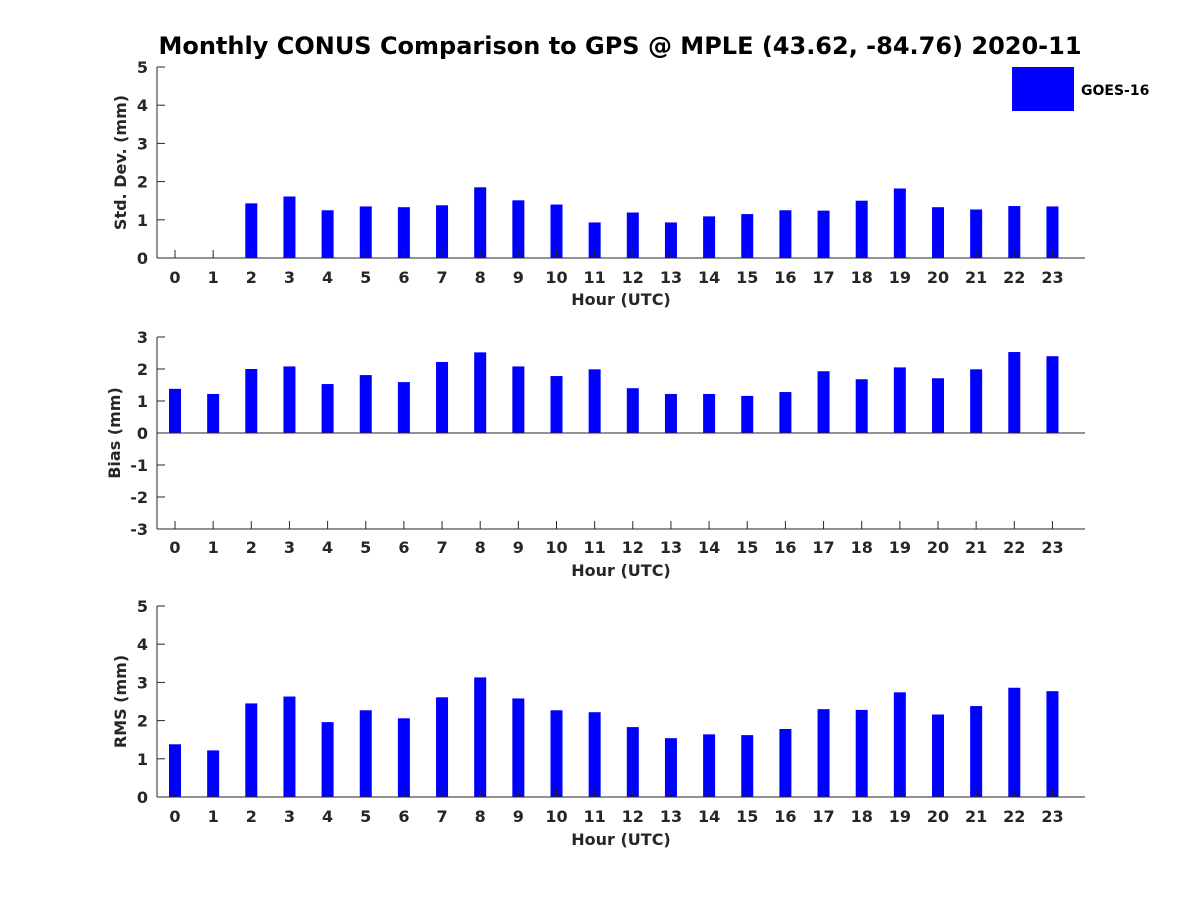 Image resolution: width=1200 pixels, height=900 pixels. What do you see at coordinates (139, 497) in the screenshot?
I see `y-tick-label: -2` at bounding box center [139, 497].